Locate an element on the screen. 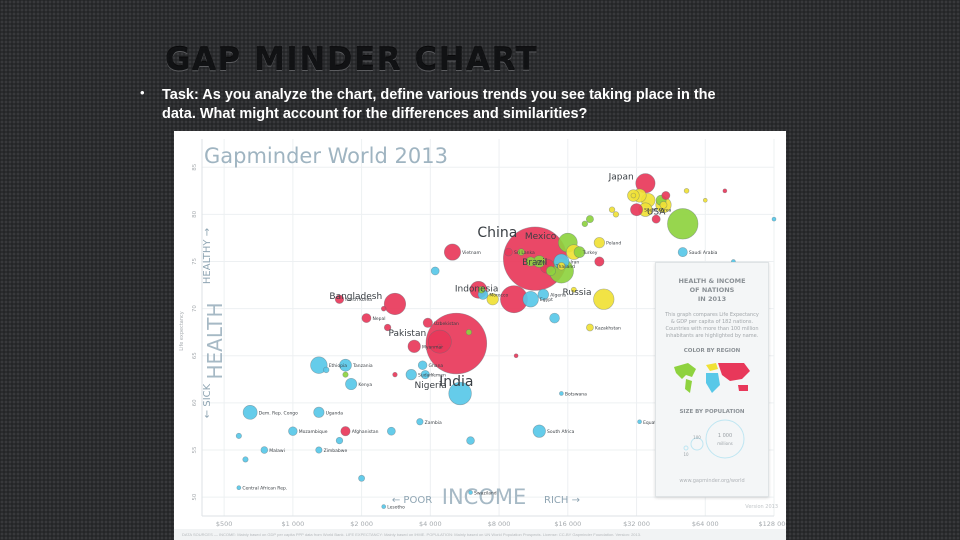  bubble-iraq is located at coordinates (554, 318).